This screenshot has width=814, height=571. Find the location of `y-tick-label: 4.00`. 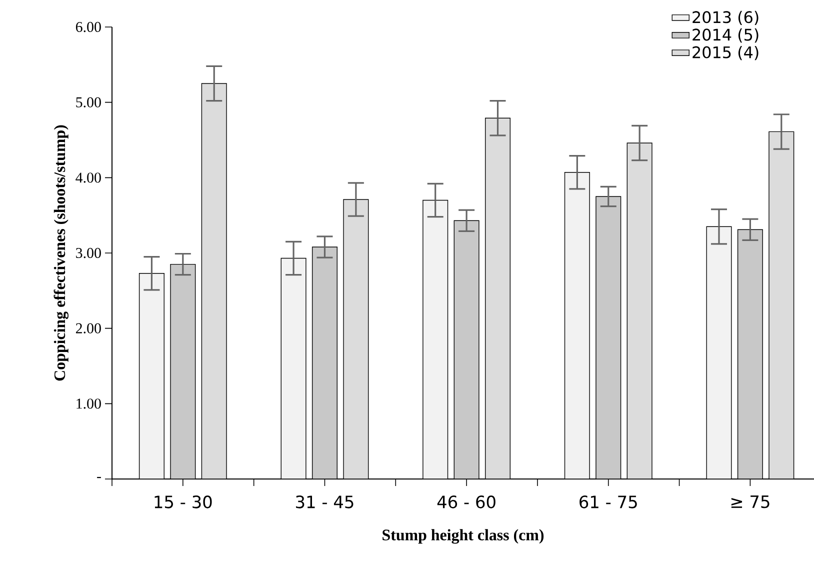

y-tick-label: 4.00 is located at coordinates (88, 177).